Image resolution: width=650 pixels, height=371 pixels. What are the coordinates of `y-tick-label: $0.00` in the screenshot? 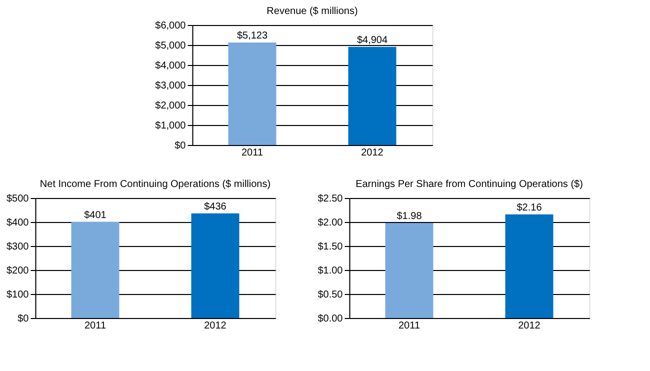 It's located at (331, 319).